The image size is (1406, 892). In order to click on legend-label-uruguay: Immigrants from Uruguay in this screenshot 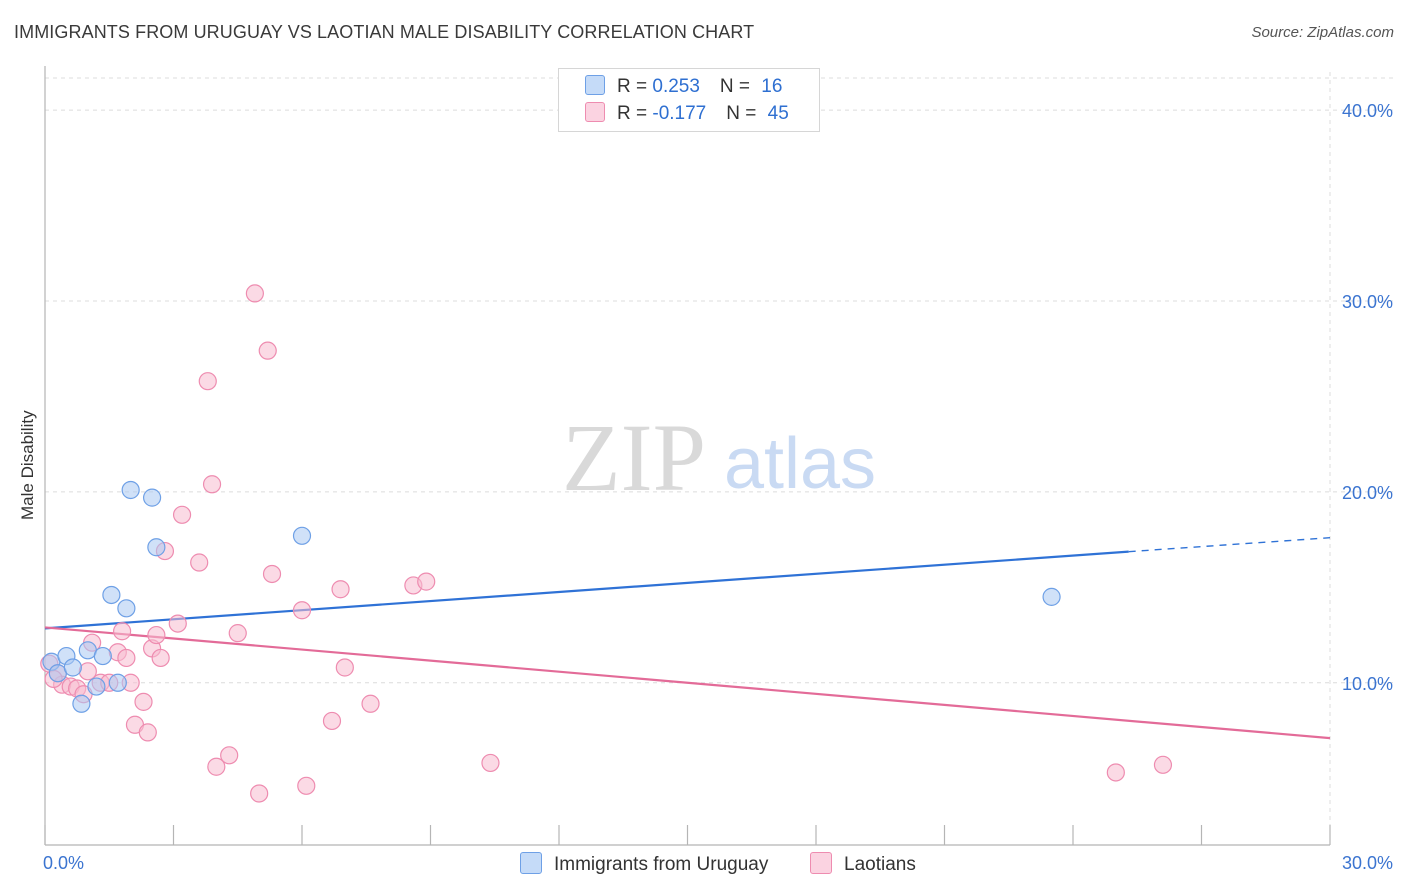, I will do `click(661, 864)`.